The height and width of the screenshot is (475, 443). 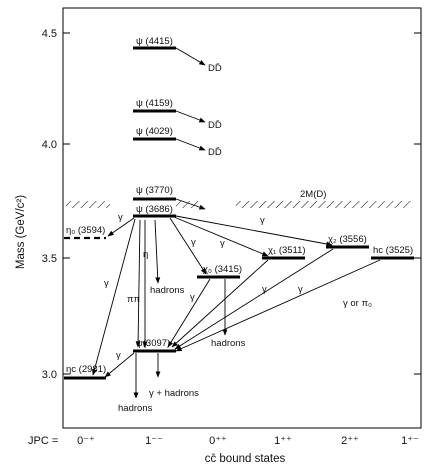 I want to click on state-label: hc (3525), so click(x=393, y=250).